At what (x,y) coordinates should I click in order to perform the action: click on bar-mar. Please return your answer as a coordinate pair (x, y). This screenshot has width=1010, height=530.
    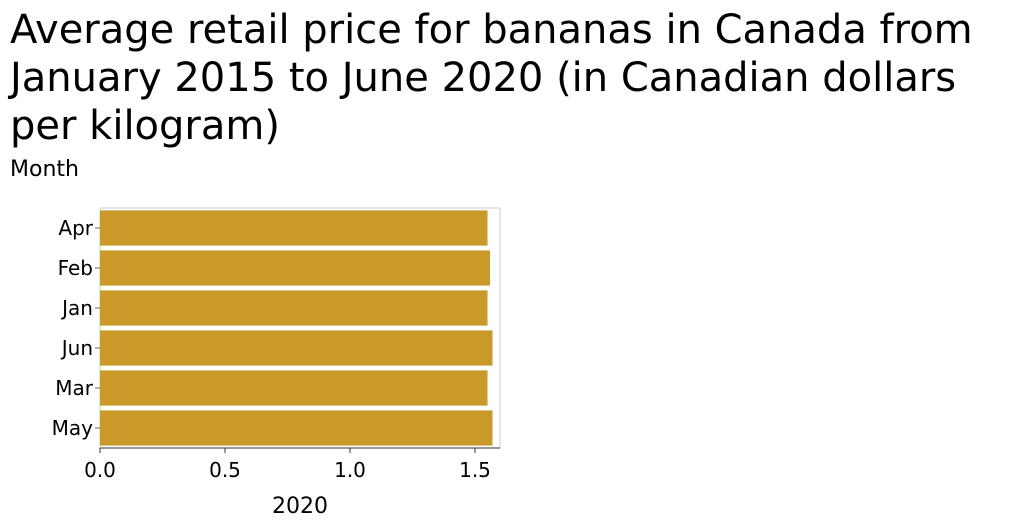
    Looking at the image, I should click on (294, 388).